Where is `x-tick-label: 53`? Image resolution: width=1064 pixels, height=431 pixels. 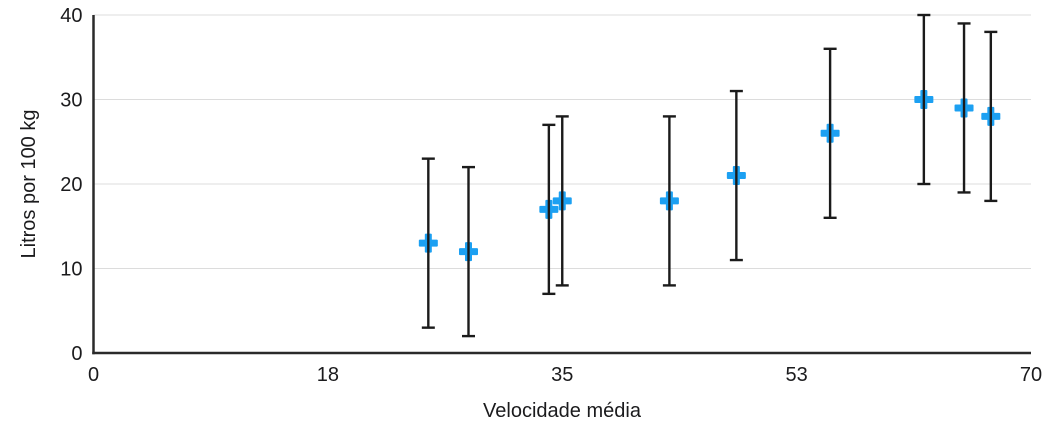
x-tick-label: 53 is located at coordinates (797, 375).